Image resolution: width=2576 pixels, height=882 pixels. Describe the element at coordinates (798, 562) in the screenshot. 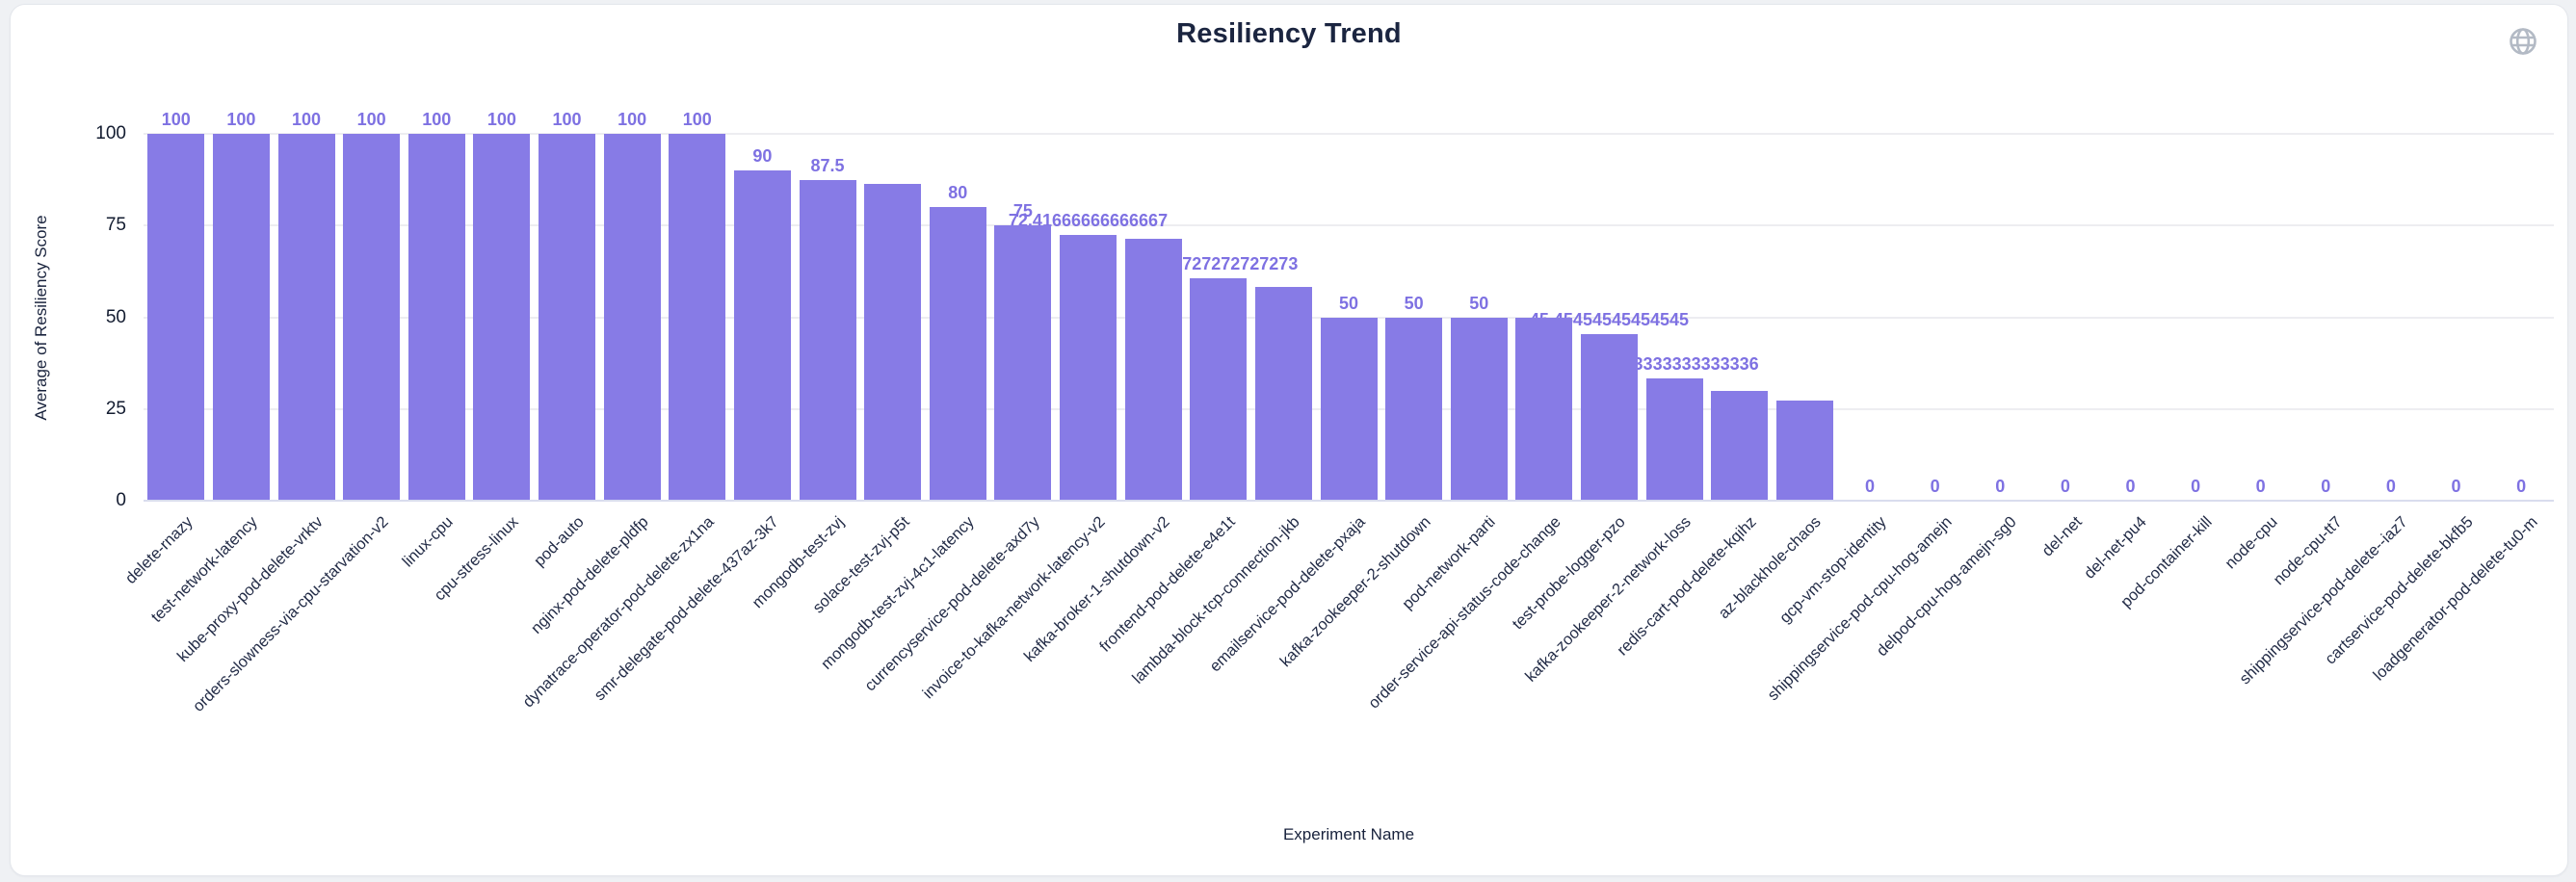

I see `x-tick-label: mongodb-test-zvj` at that location.